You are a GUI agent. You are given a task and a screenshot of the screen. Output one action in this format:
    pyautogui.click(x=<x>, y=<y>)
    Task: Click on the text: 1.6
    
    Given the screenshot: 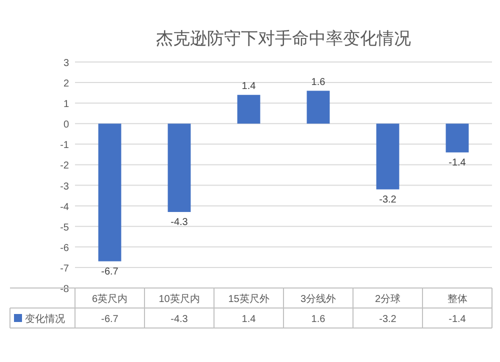 What is the action you would take?
    pyautogui.click(x=318, y=319)
    